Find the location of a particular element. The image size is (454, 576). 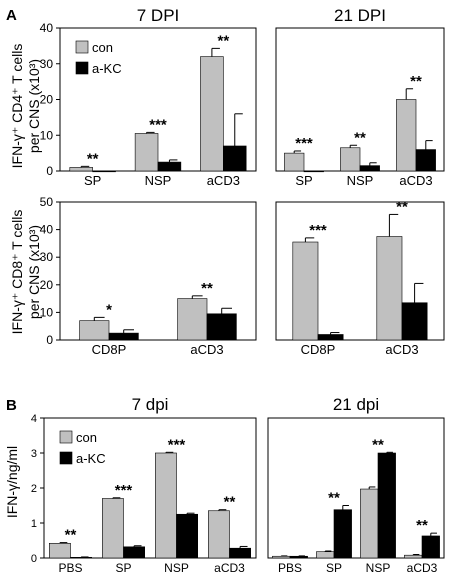

ylabel-cd4-line1: IFN-γ⁺ CD4⁺ T cells is located at coordinates (17, 106).